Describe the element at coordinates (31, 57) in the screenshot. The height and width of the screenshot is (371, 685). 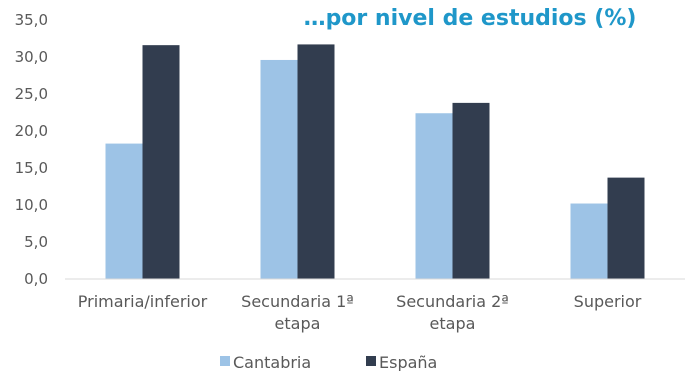
I see `y-tick-label: 30,0` at that location.